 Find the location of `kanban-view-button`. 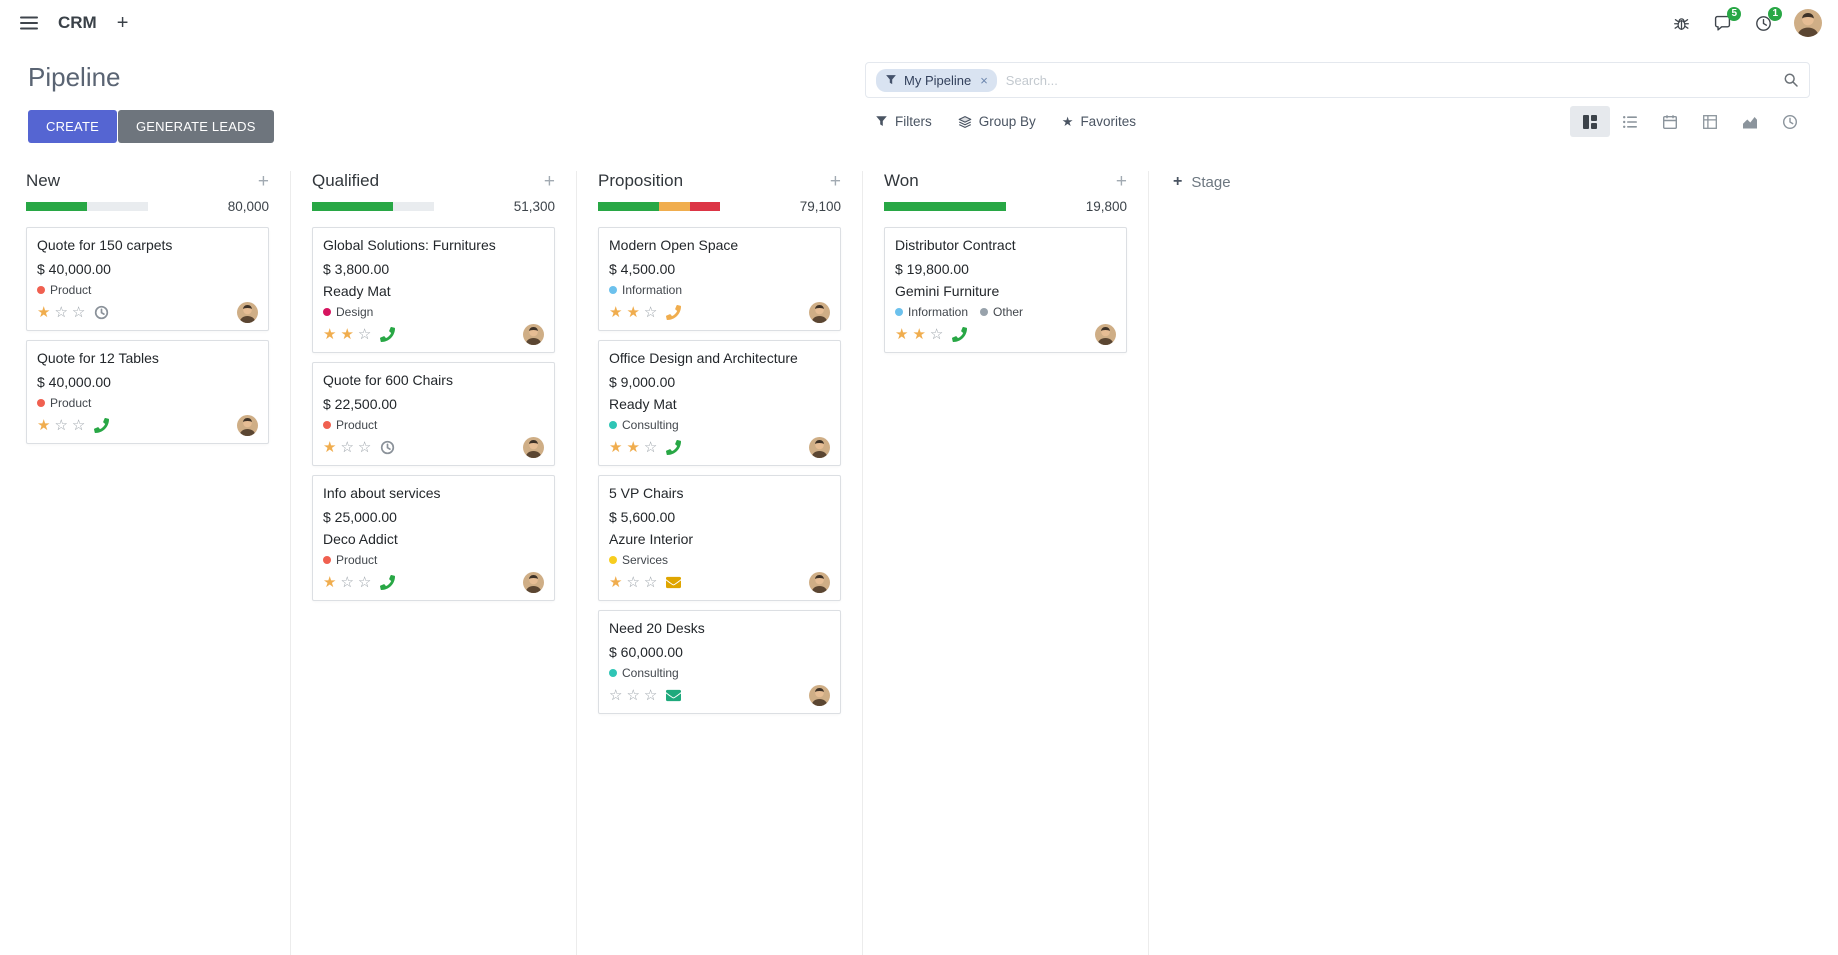

kanban-view-button is located at coordinates (1590, 121).